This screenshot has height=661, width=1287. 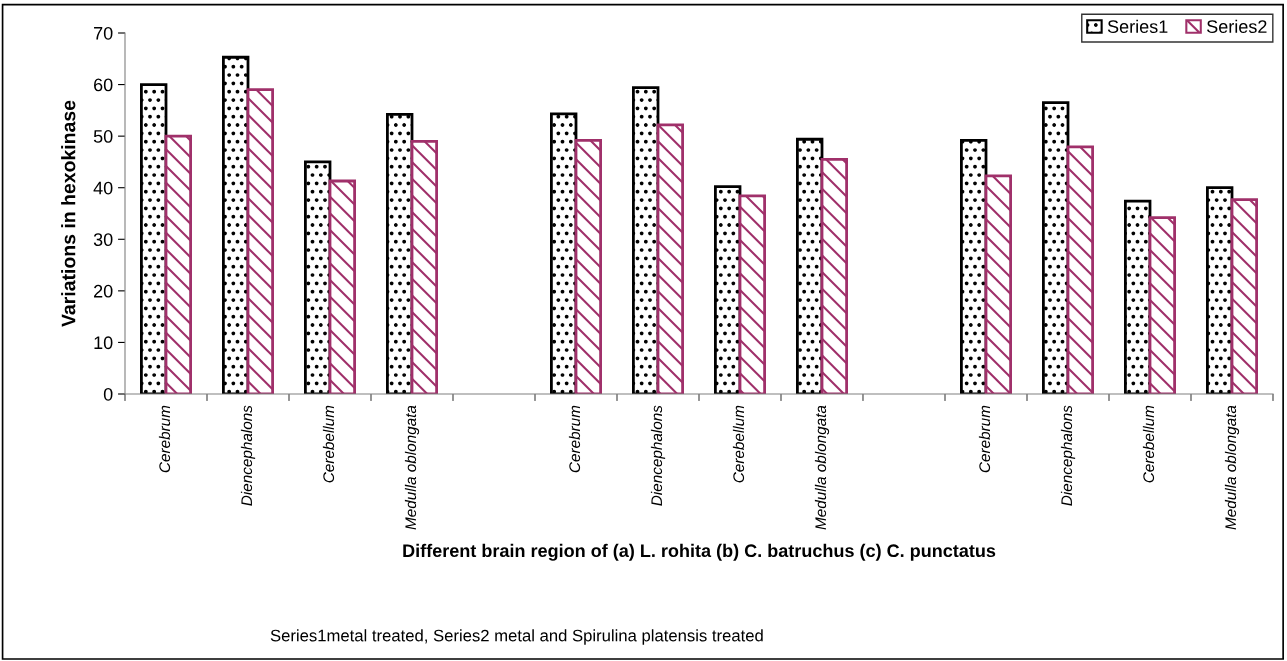 What do you see at coordinates (103, 136) in the screenshot?
I see `y-tick-label: 50` at bounding box center [103, 136].